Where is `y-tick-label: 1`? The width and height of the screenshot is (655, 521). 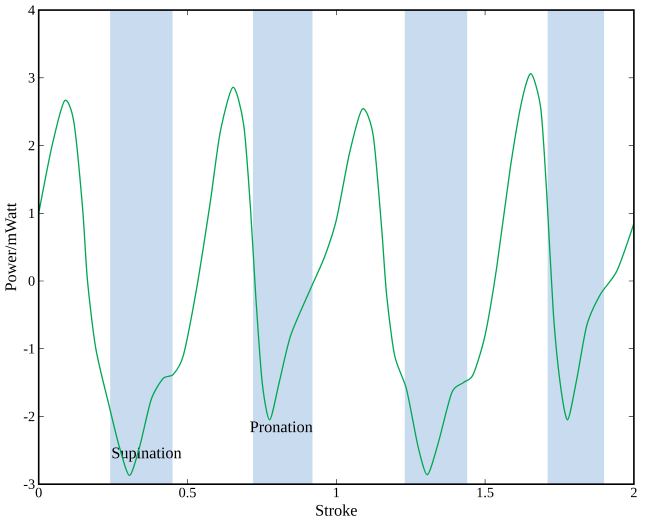
y-tick-label: 1 is located at coordinates (31, 213).